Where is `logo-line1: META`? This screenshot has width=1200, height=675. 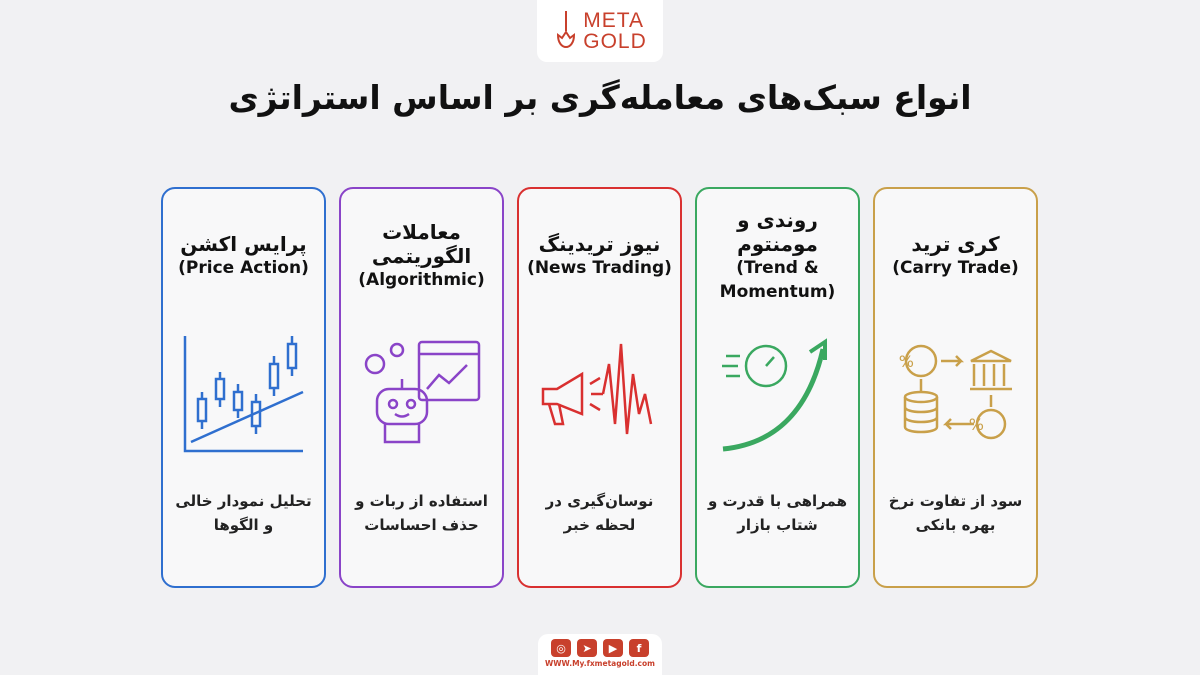 logo-line1: META is located at coordinates (614, 20).